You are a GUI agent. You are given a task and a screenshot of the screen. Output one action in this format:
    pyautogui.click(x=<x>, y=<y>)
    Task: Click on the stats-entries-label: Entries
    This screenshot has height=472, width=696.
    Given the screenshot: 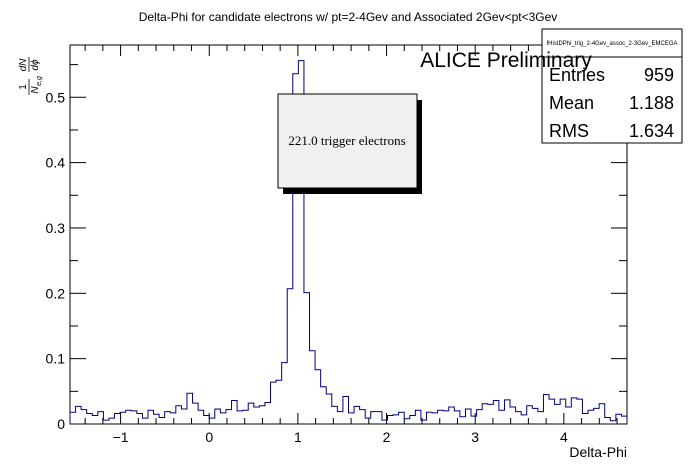 What is the action you would take?
    pyautogui.click(x=577, y=75)
    